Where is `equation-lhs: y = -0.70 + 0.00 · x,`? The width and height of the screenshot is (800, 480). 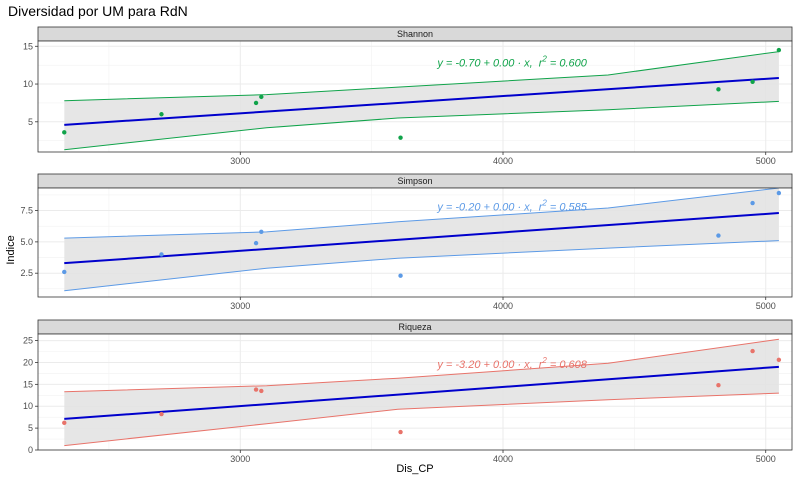 equation-lhs: y = -0.70 + 0.00 · x, is located at coordinates (484, 64).